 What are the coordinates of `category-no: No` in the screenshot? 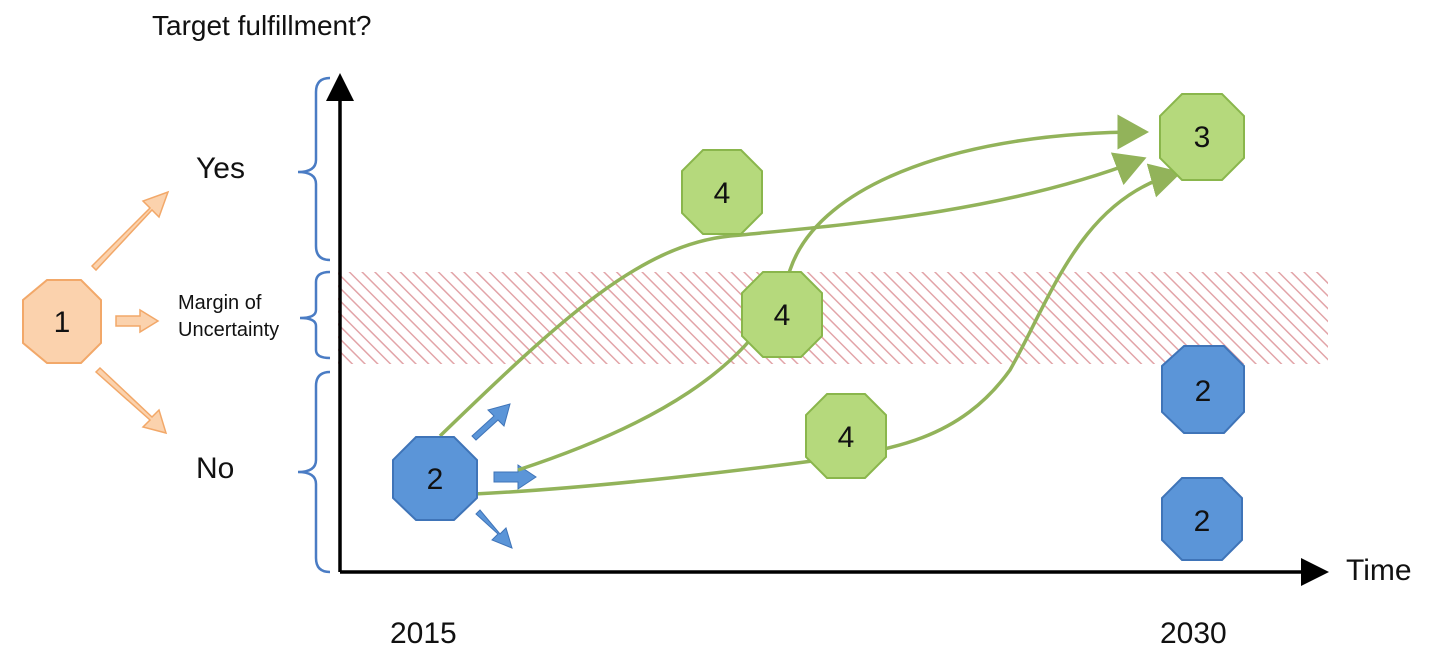 It's located at (215, 468).